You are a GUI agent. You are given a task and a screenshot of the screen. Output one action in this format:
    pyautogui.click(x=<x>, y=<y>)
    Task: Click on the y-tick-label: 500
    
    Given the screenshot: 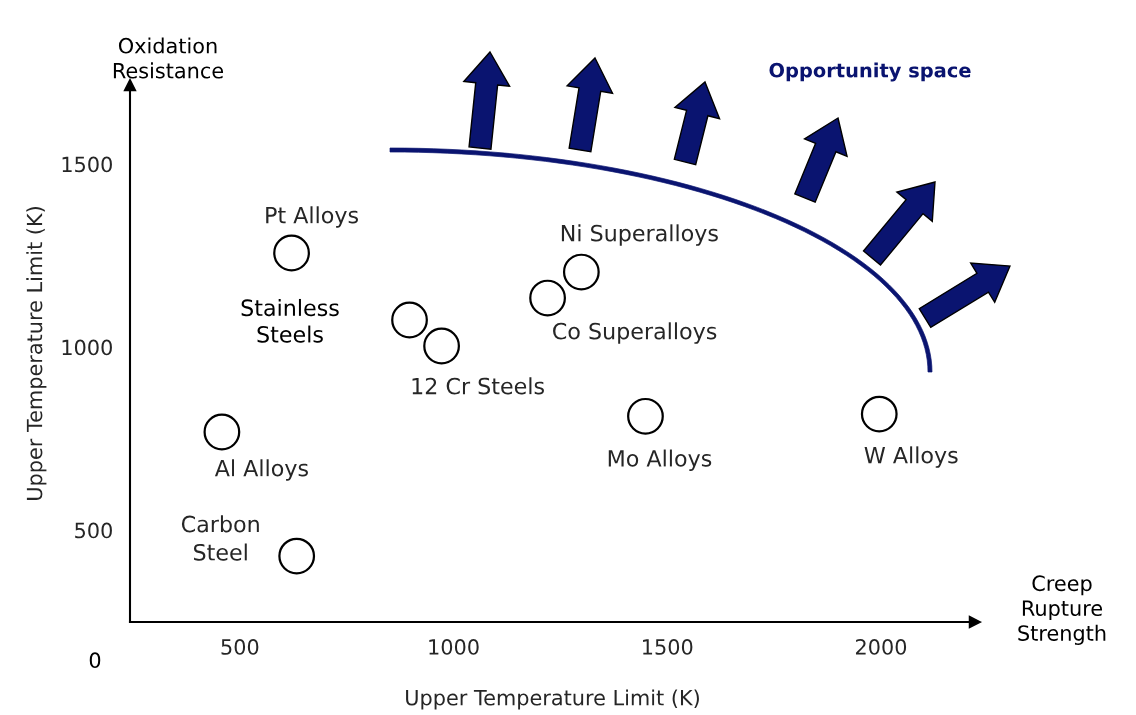 What is the action you would take?
    pyautogui.click(x=93, y=530)
    